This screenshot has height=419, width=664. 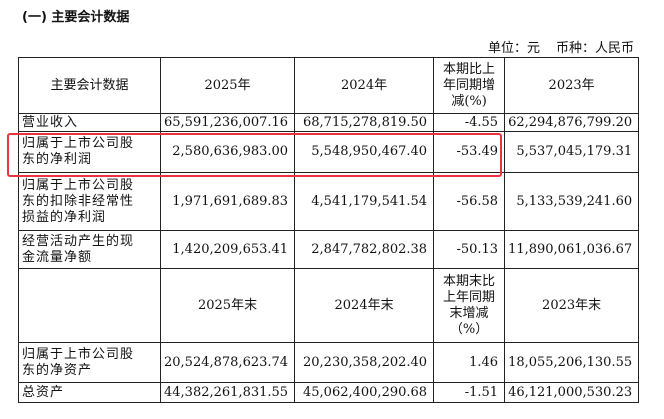 What do you see at coordinates (227, 249) in the screenshot?
I see `value-2025: 1,420,209,653.41` at bounding box center [227, 249].